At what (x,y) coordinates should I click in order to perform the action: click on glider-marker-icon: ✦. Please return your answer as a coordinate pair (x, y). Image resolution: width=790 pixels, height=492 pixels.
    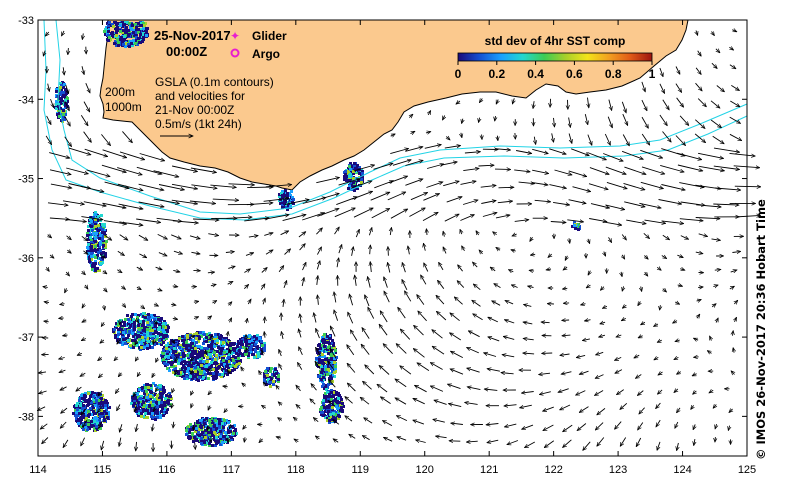
    Looking at the image, I should click on (235, 36).